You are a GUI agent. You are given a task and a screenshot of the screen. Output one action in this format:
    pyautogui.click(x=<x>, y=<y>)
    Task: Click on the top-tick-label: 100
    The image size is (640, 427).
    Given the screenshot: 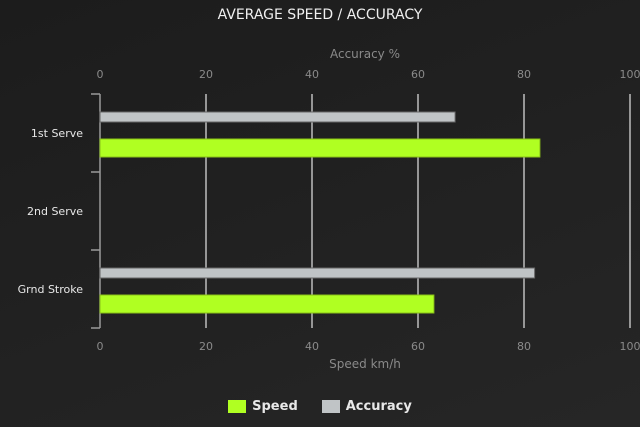 What is the action you would take?
    pyautogui.click(x=630, y=74)
    